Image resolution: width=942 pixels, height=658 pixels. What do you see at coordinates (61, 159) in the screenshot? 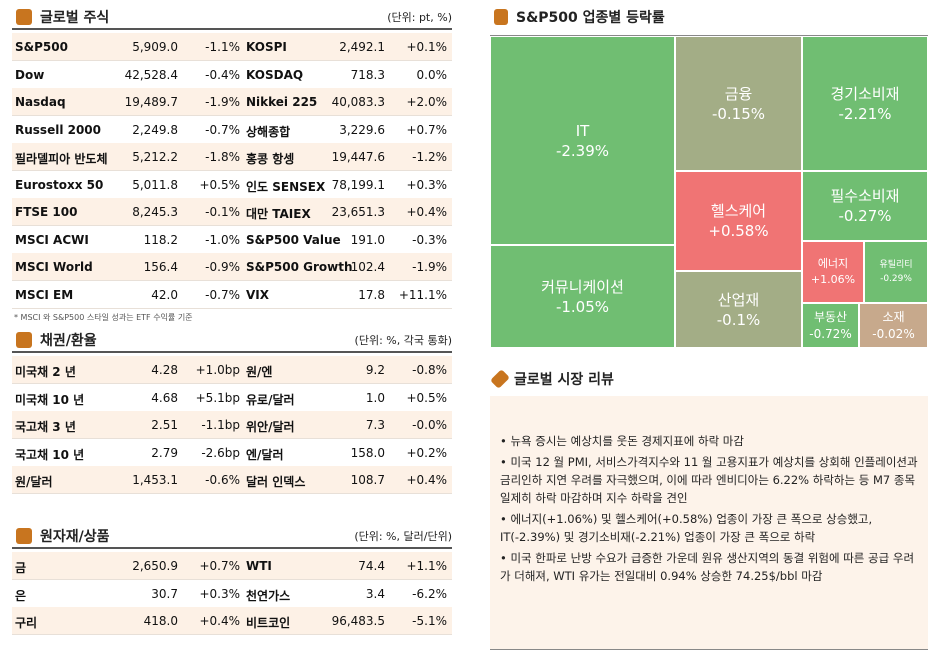
I see `cell: 필라델피아 반도체` at bounding box center [61, 159].